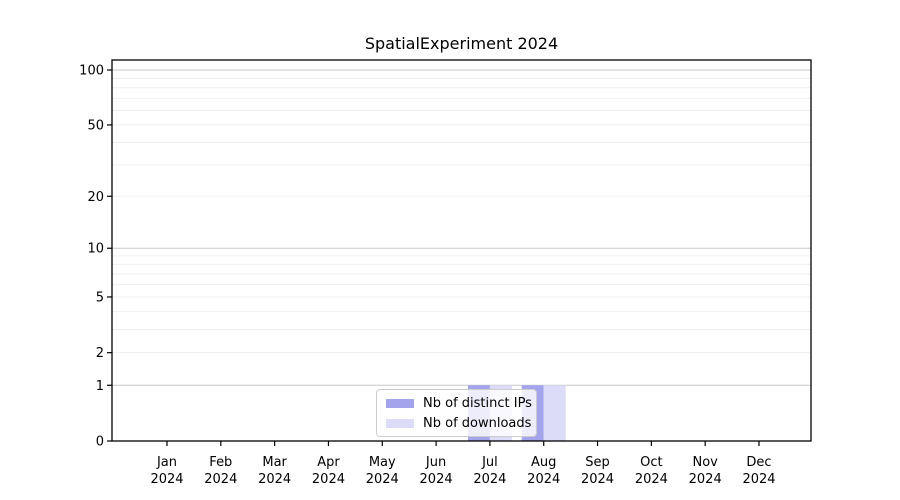 This screenshot has height=500, width=900. I want to click on y-axis-tick-label: 10, so click(95, 249).